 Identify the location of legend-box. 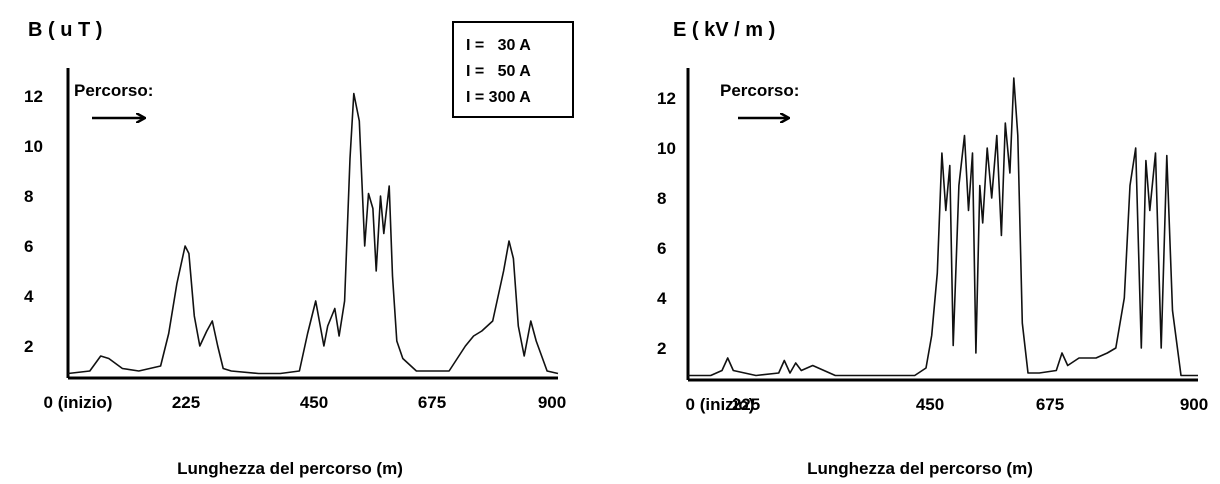
(513, 69).